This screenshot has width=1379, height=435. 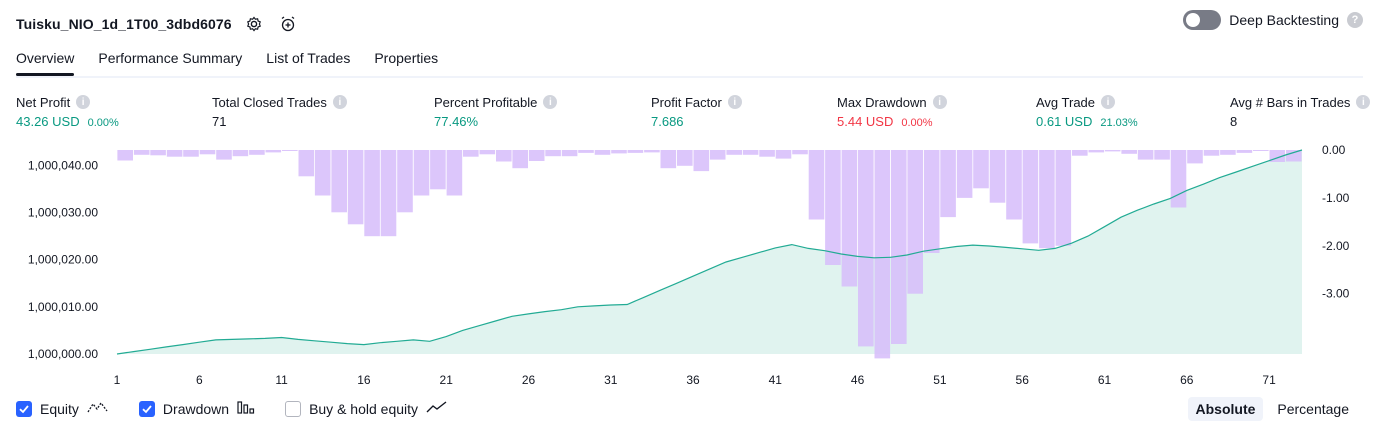 What do you see at coordinates (63, 213) in the screenshot?
I see `y-left-tick-label: 1,000,030.00` at bounding box center [63, 213].